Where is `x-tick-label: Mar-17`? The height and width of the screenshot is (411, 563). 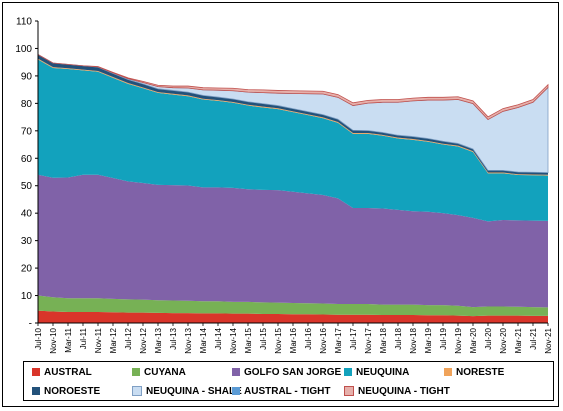 x-tick-label: Mar-17 is located at coordinates (338, 340).